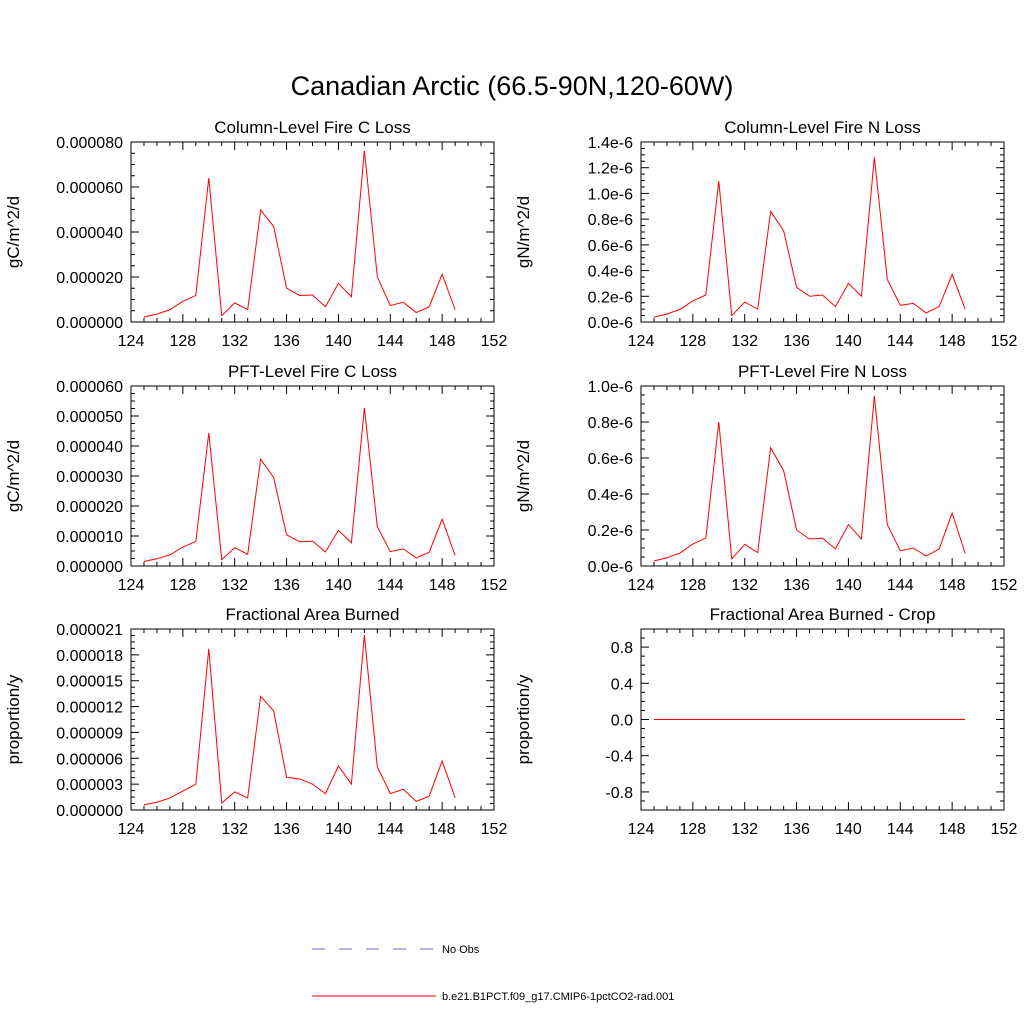 The image size is (1024, 1024). Describe the element at coordinates (822, 371) in the screenshot. I see `panel-title: PFT-Level Fire N Loss` at that location.